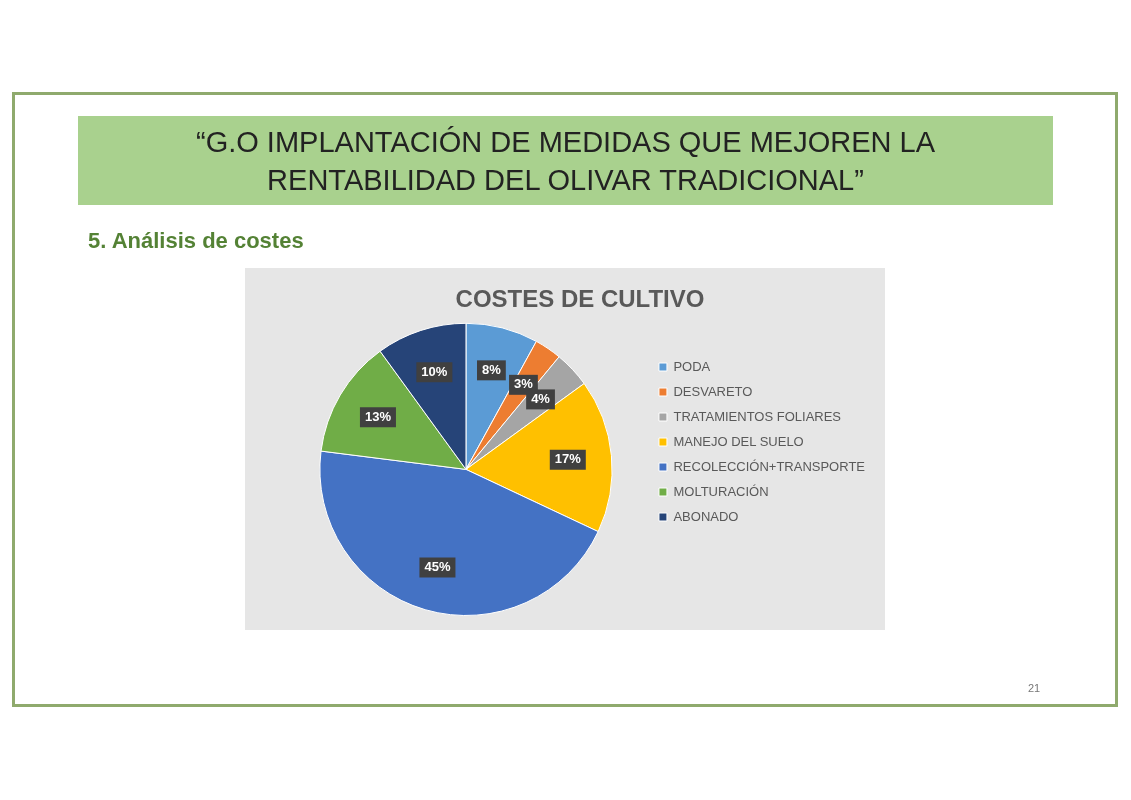  I want to click on data-label: 45%, so click(437, 567).